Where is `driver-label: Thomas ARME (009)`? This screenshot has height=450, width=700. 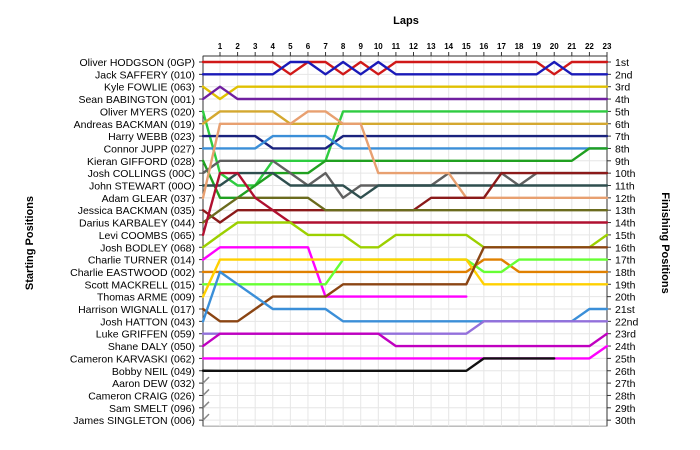 driver-label: Thomas ARME (009) is located at coordinates (146, 298).